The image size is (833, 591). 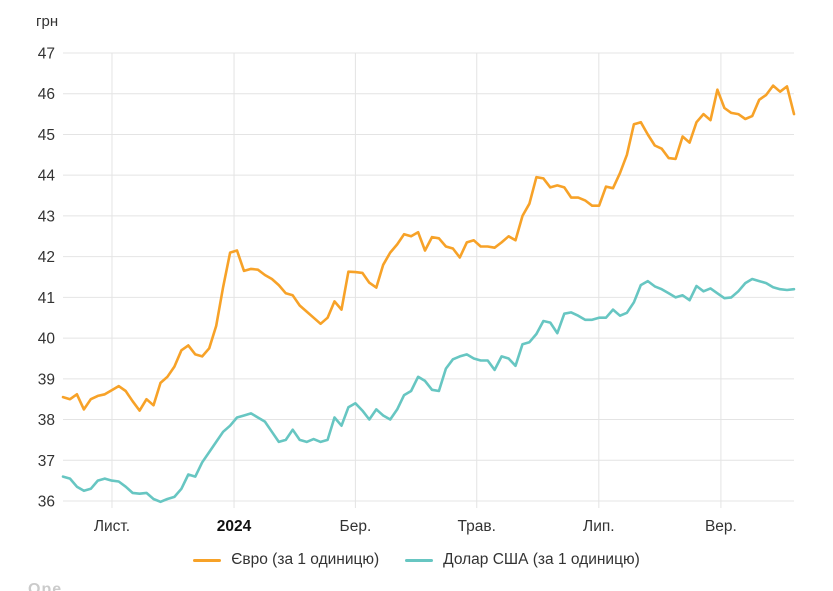 What do you see at coordinates (47, 21) in the screenshot?
I see `y-axis-unit-label: грн` at bounding box center [47, 21].